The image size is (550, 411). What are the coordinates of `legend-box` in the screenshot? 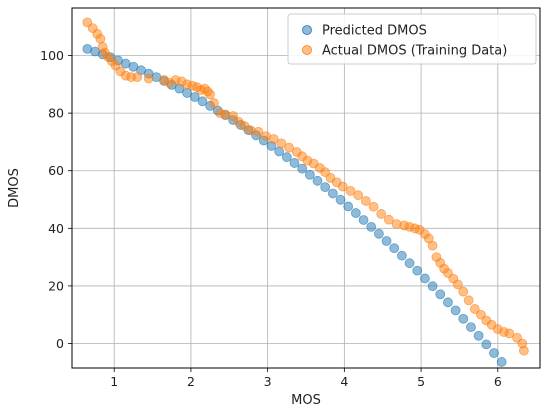 It's located at (412, 39).